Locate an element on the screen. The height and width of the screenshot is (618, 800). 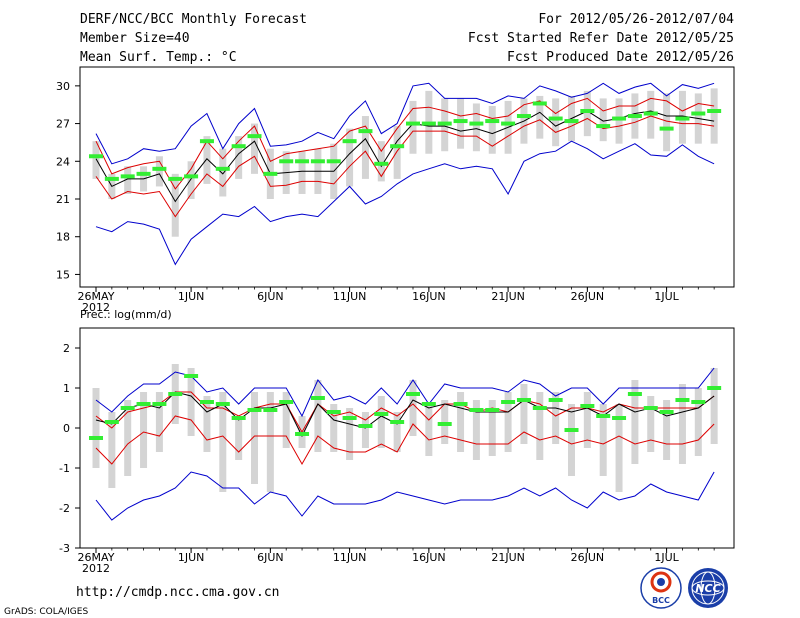
x-tick-label: 21JUN is located at coordinates (508, 557).